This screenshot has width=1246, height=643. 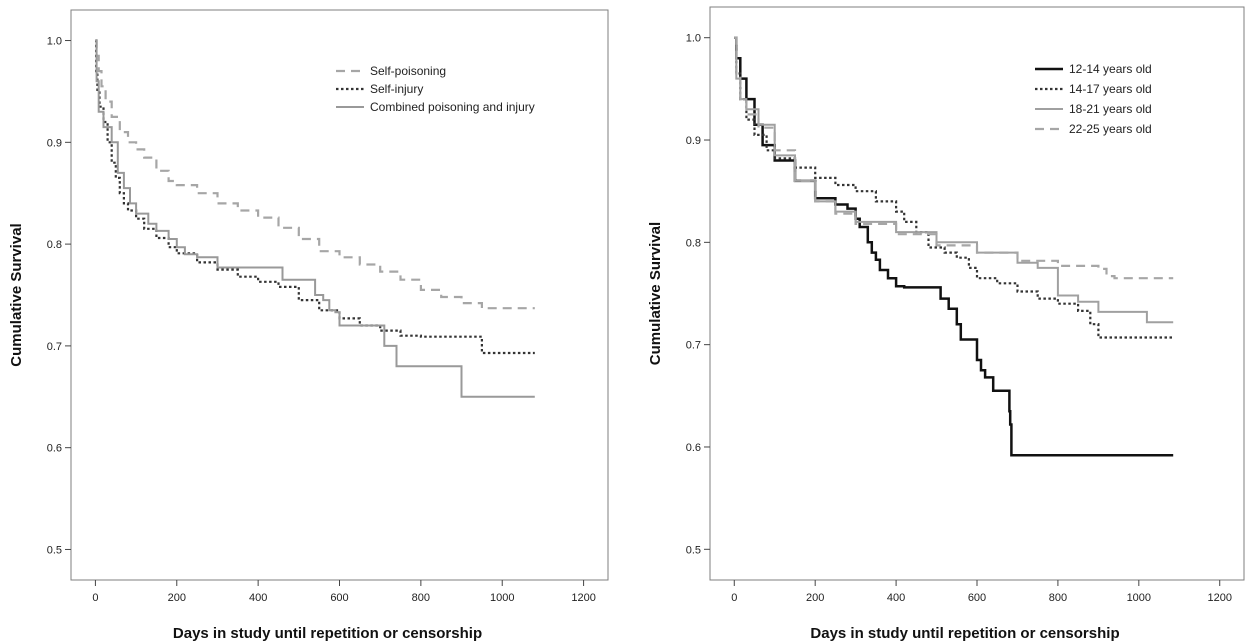 What do you see at coordinates (1110, 129) in the screenshot?
I see `legend-label: 22-25 years old` at bounding box center [1110, 129].